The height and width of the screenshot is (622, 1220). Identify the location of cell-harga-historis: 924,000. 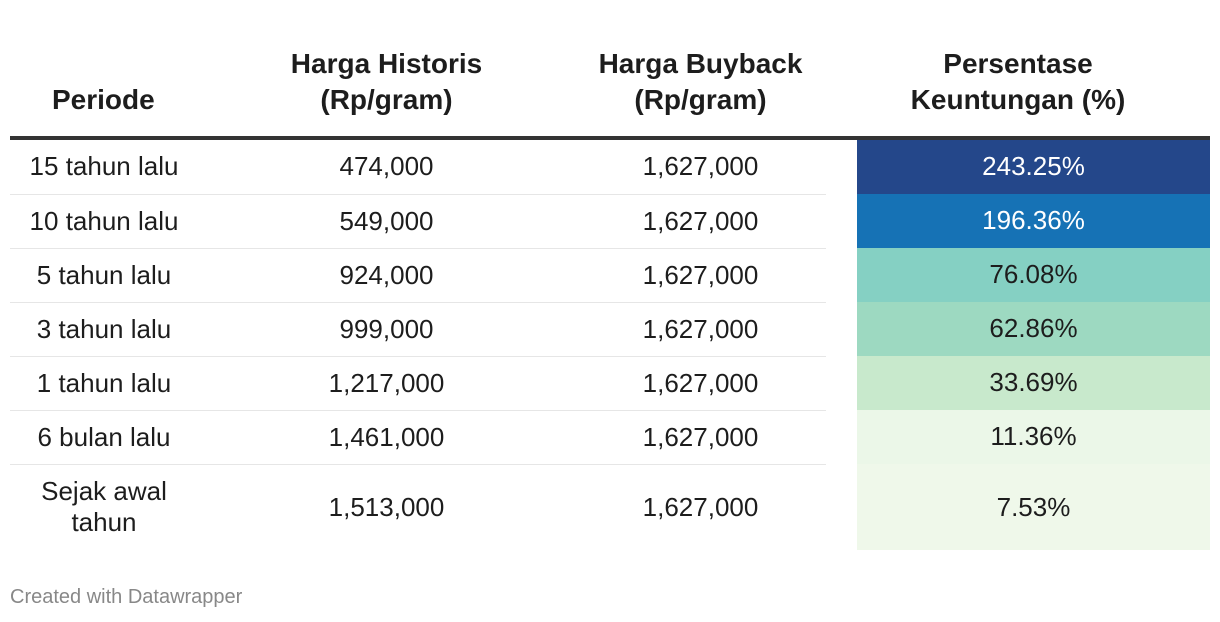
(386, 275).